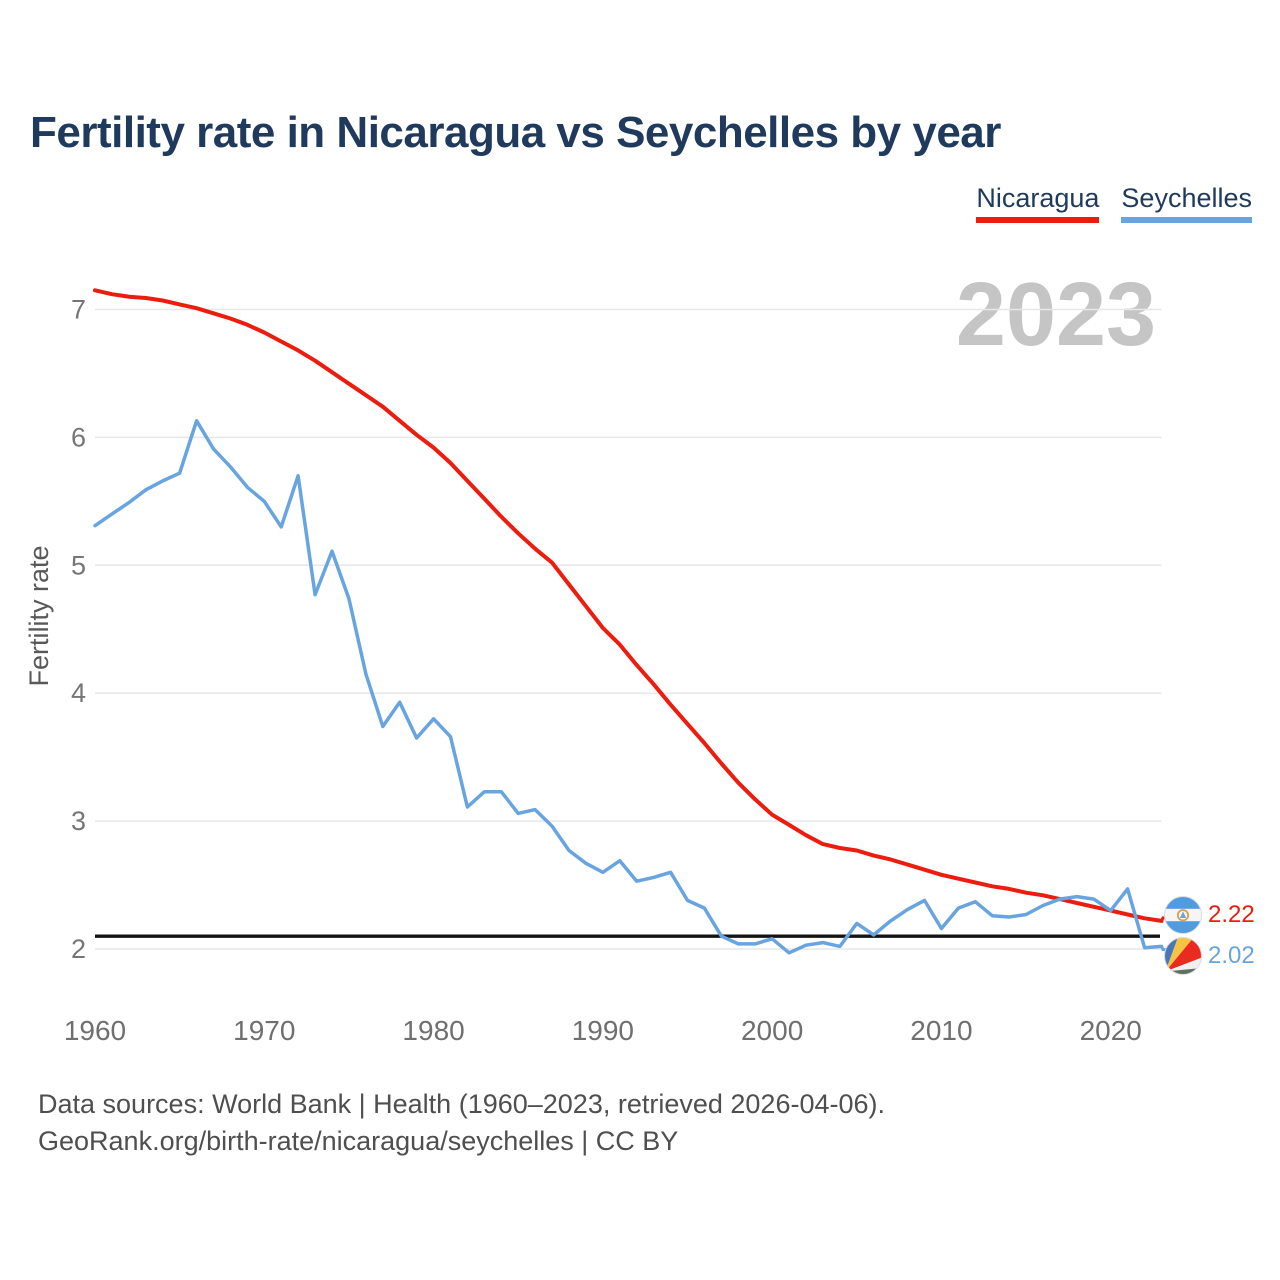  I want to click on flag-icons, so click(1183, 935).